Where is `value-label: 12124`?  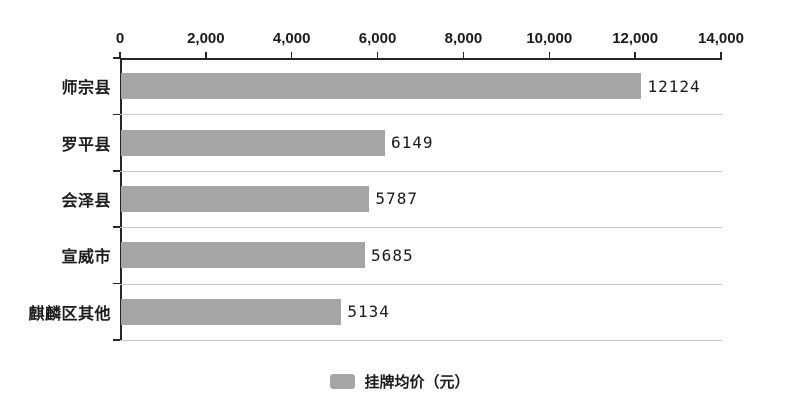
value-label: 12124 is located at coordinates (674, 86).